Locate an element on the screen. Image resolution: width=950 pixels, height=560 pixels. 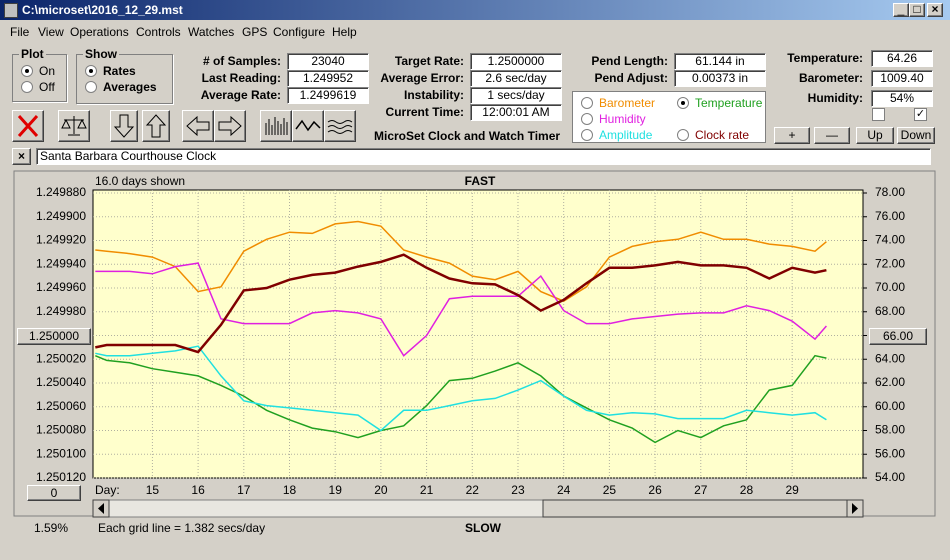
clear-button: × is located at coordinates (21, 156).